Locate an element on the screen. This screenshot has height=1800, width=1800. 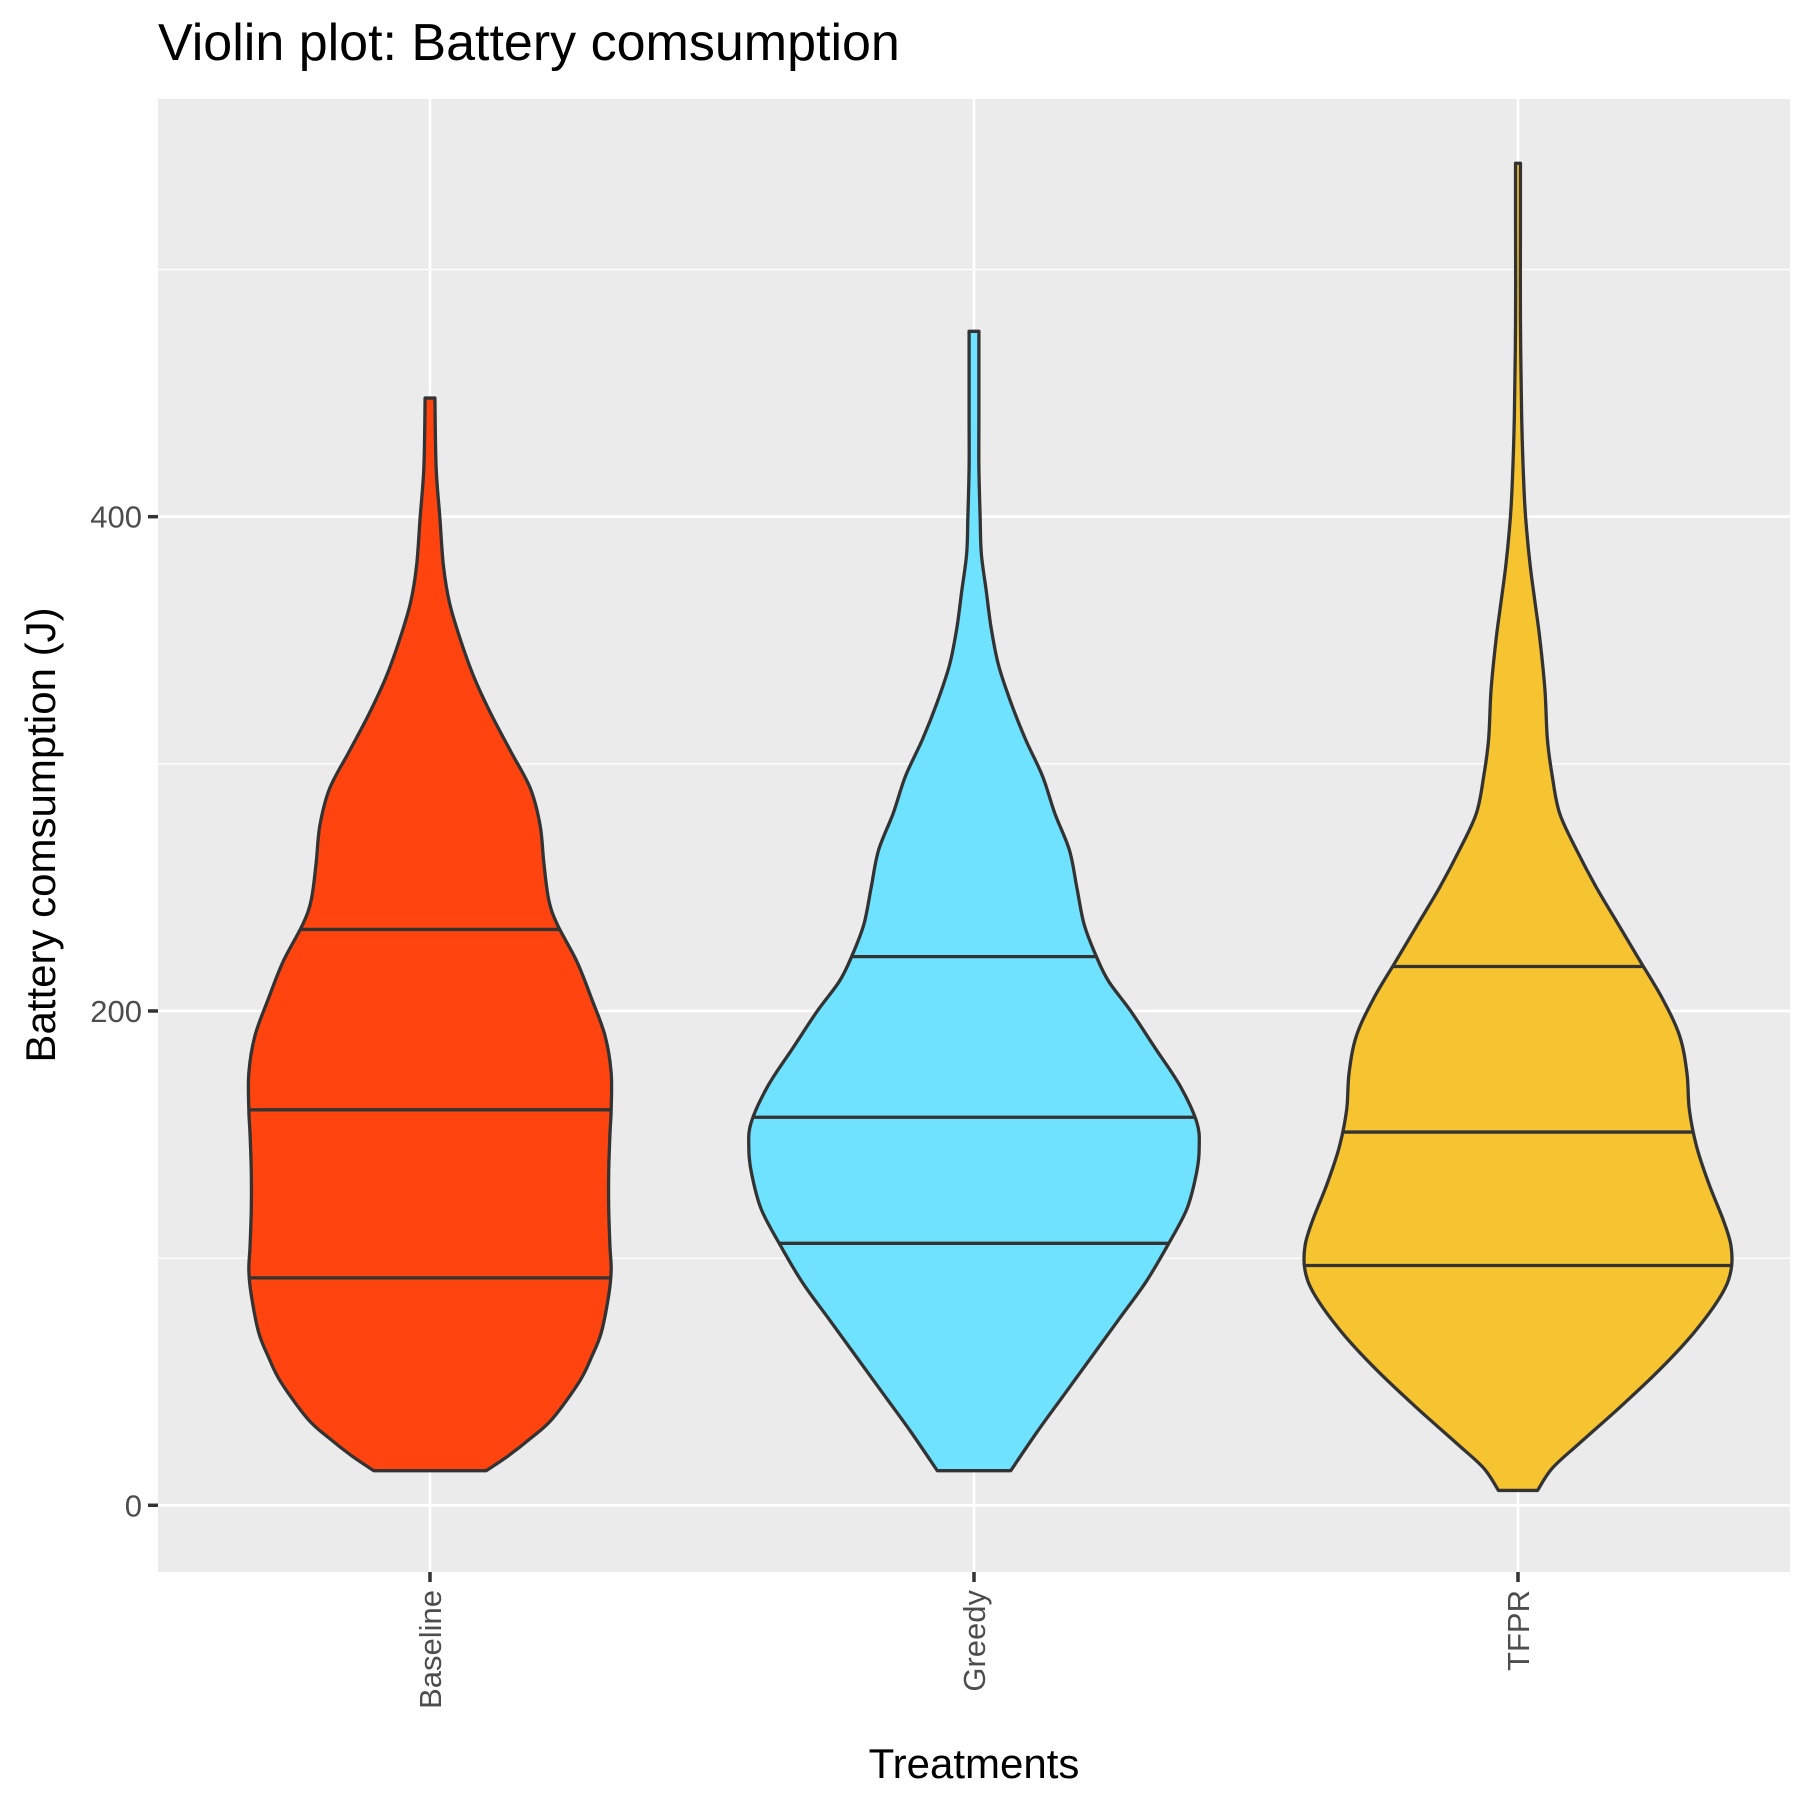
y-axis: 0 200 400 is located at coordinates (124, 1011).